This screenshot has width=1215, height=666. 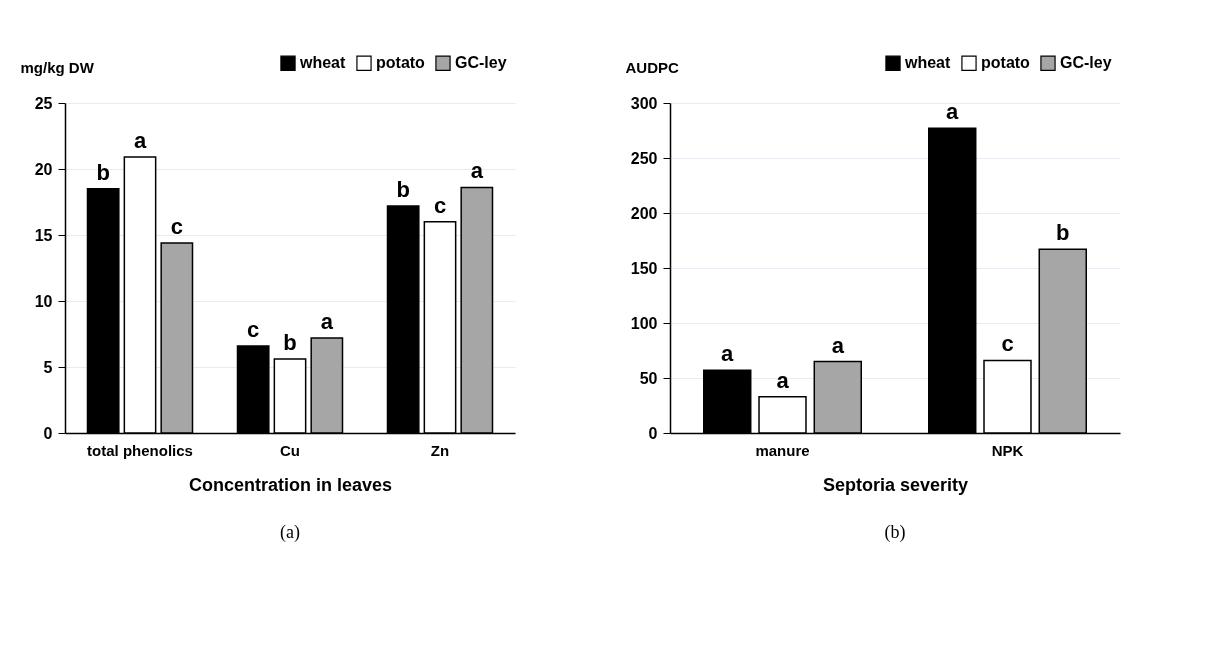 I want to click on x-tick-label: total phenolics, so click(x=140, y=450).